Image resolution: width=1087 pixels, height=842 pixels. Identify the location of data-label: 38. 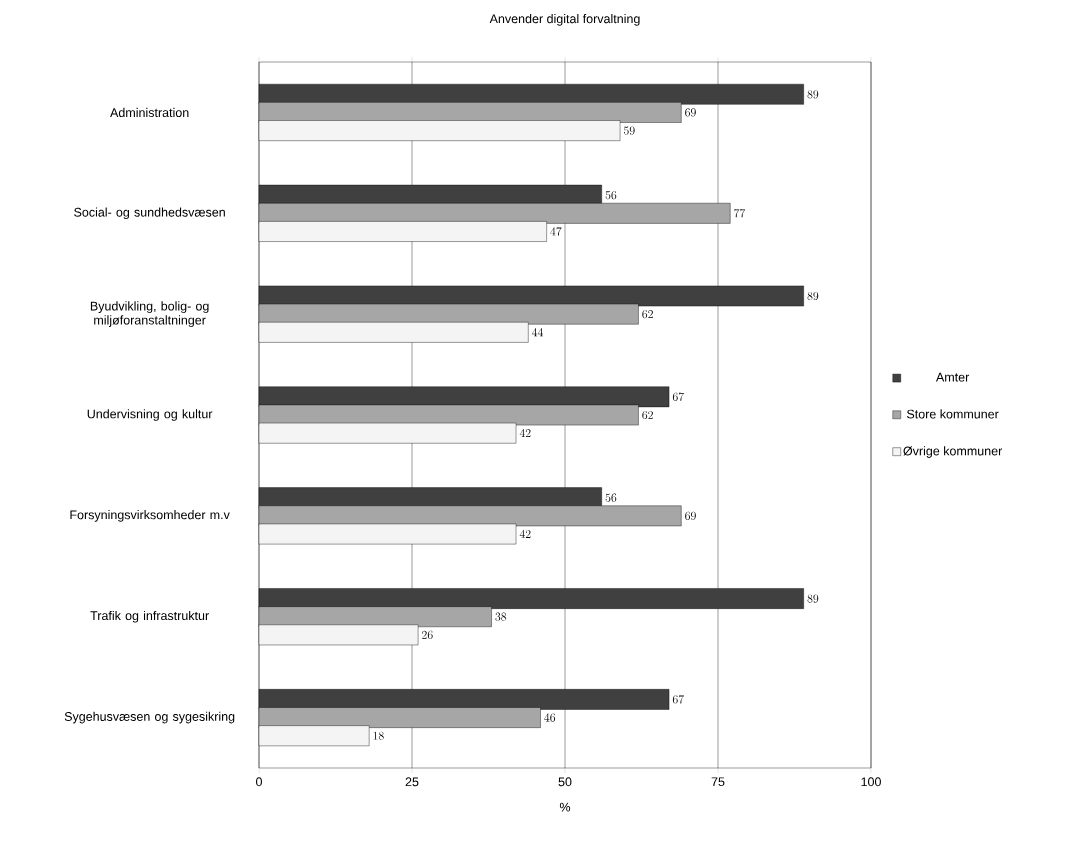
(501, 616).